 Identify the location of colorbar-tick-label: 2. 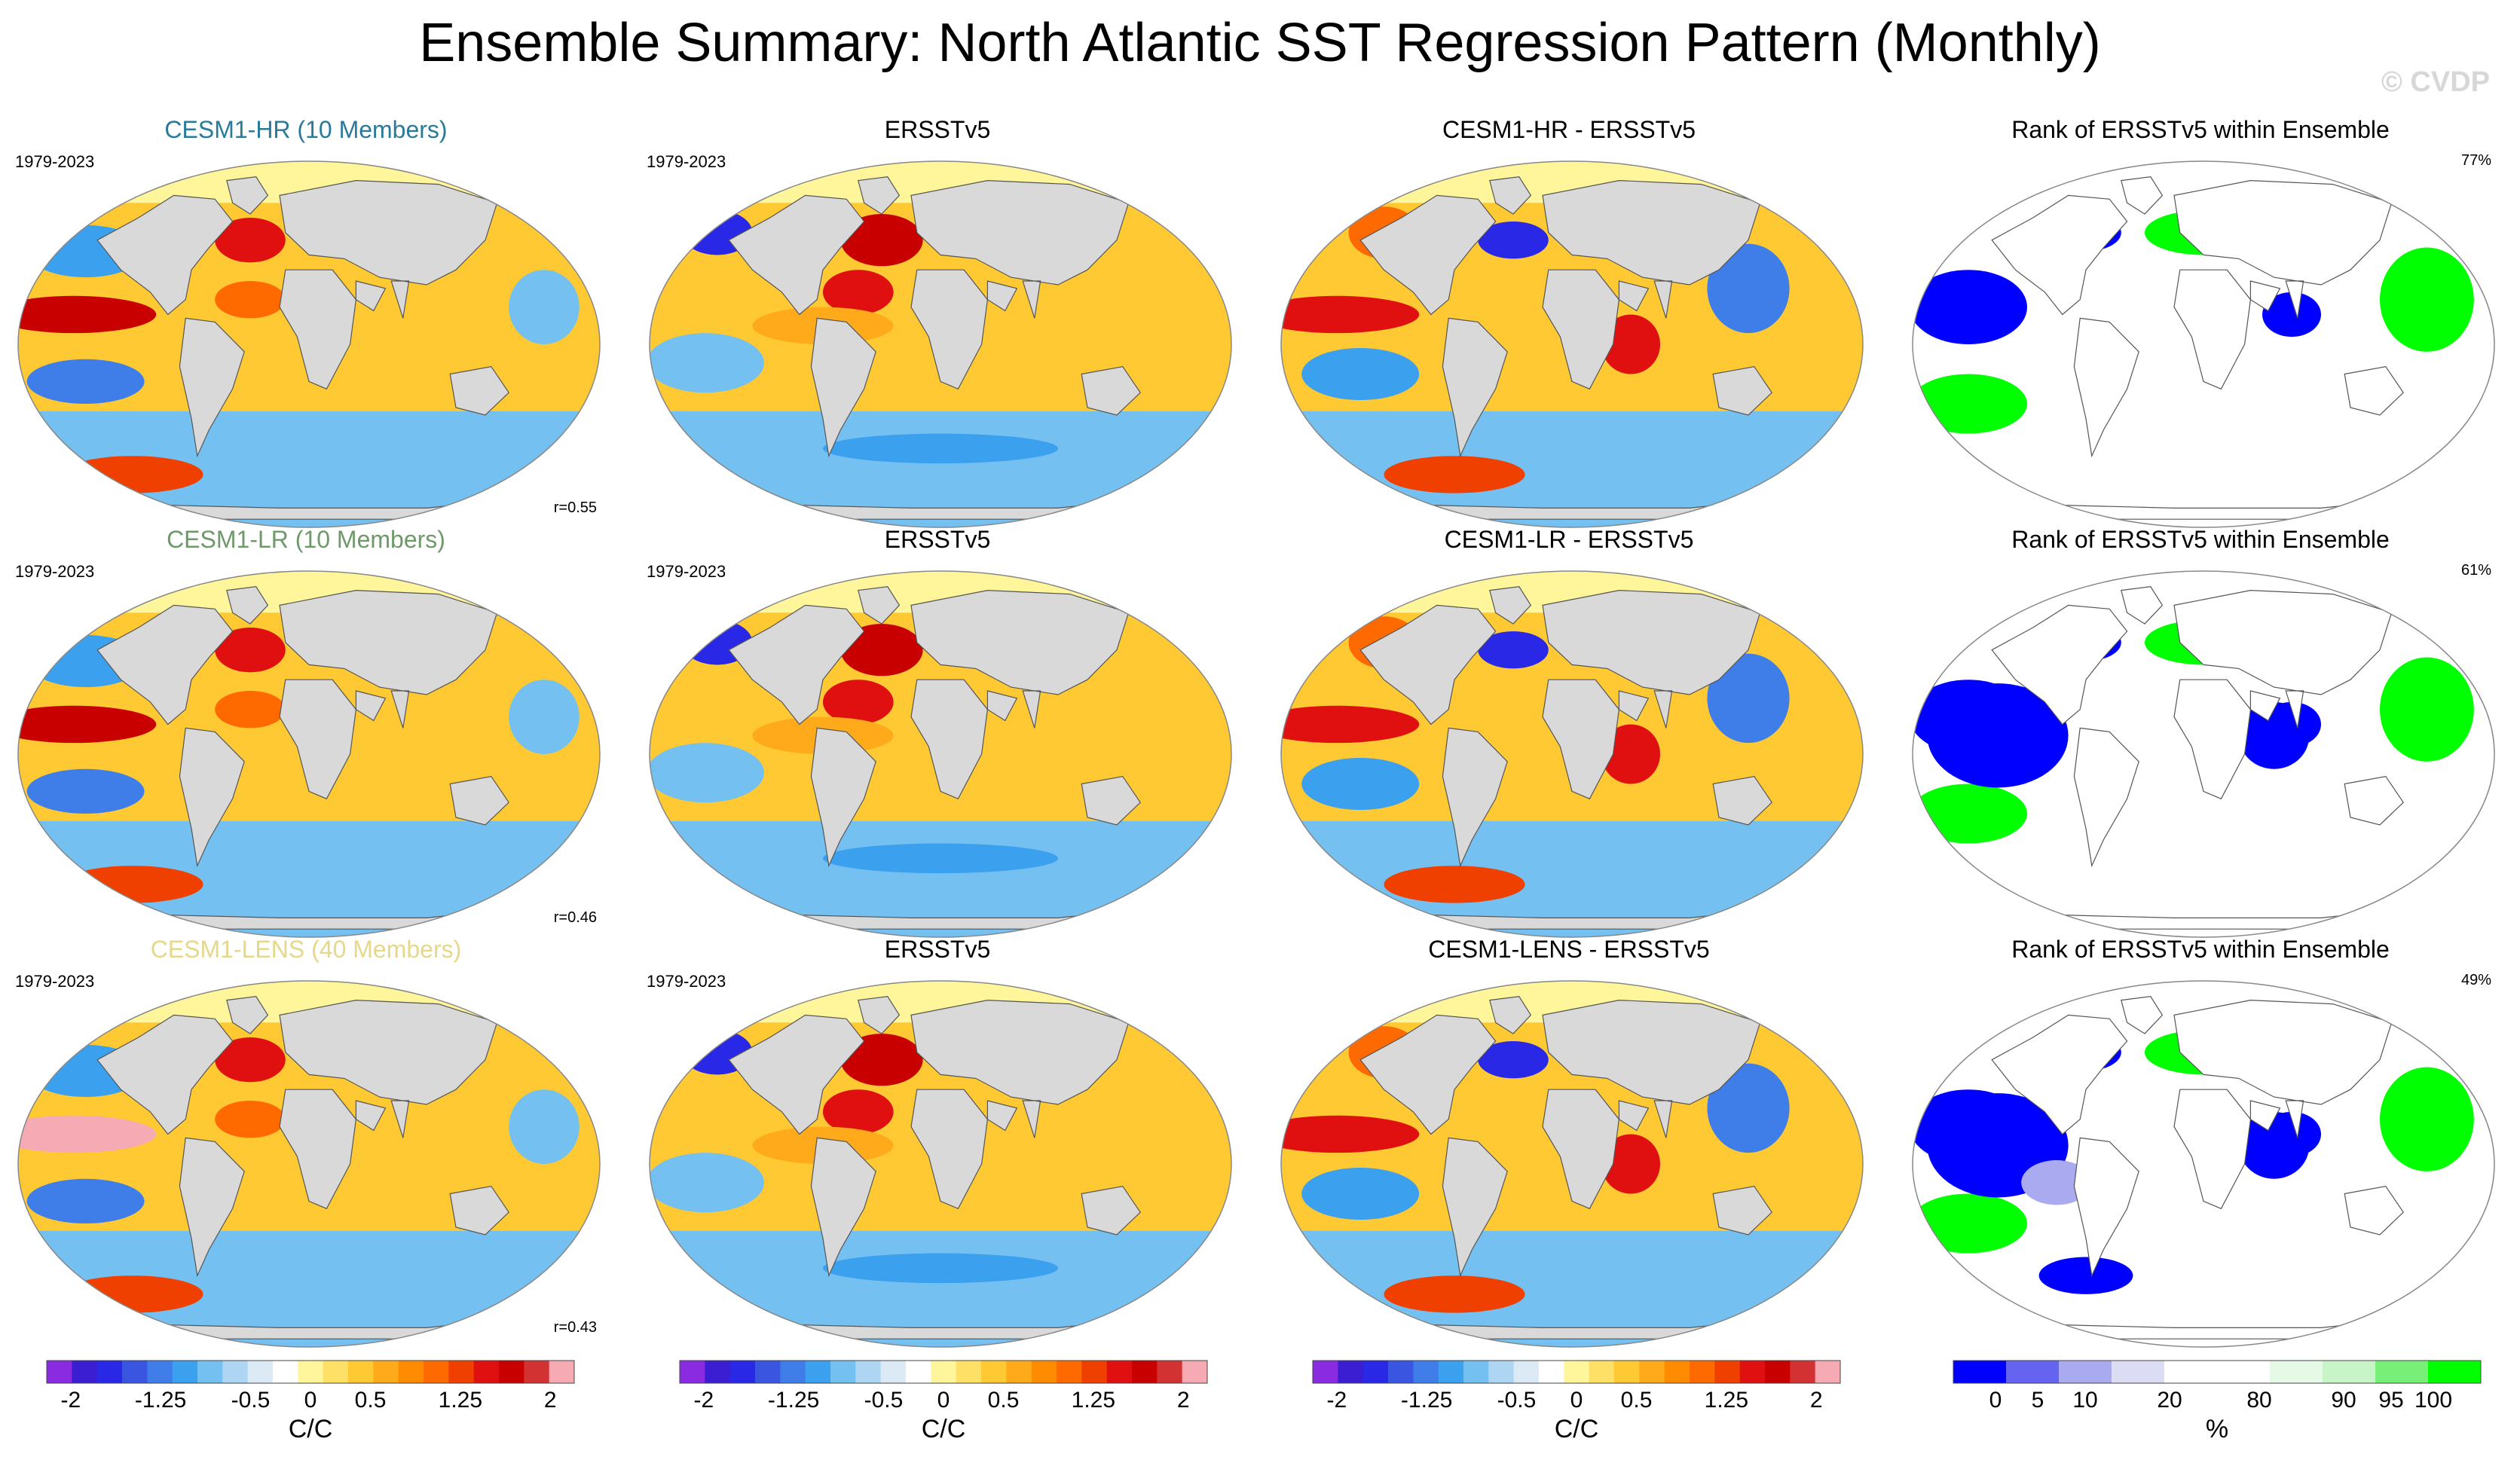
(1816, 1401).